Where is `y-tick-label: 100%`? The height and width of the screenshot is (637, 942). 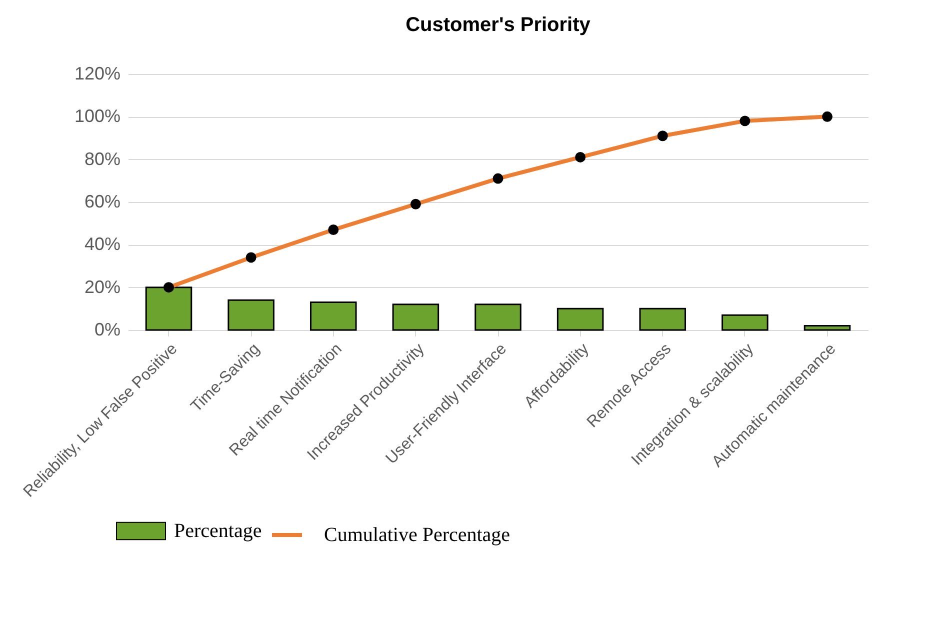 y-tick-label: 100% is located at coordinates (97, 116).